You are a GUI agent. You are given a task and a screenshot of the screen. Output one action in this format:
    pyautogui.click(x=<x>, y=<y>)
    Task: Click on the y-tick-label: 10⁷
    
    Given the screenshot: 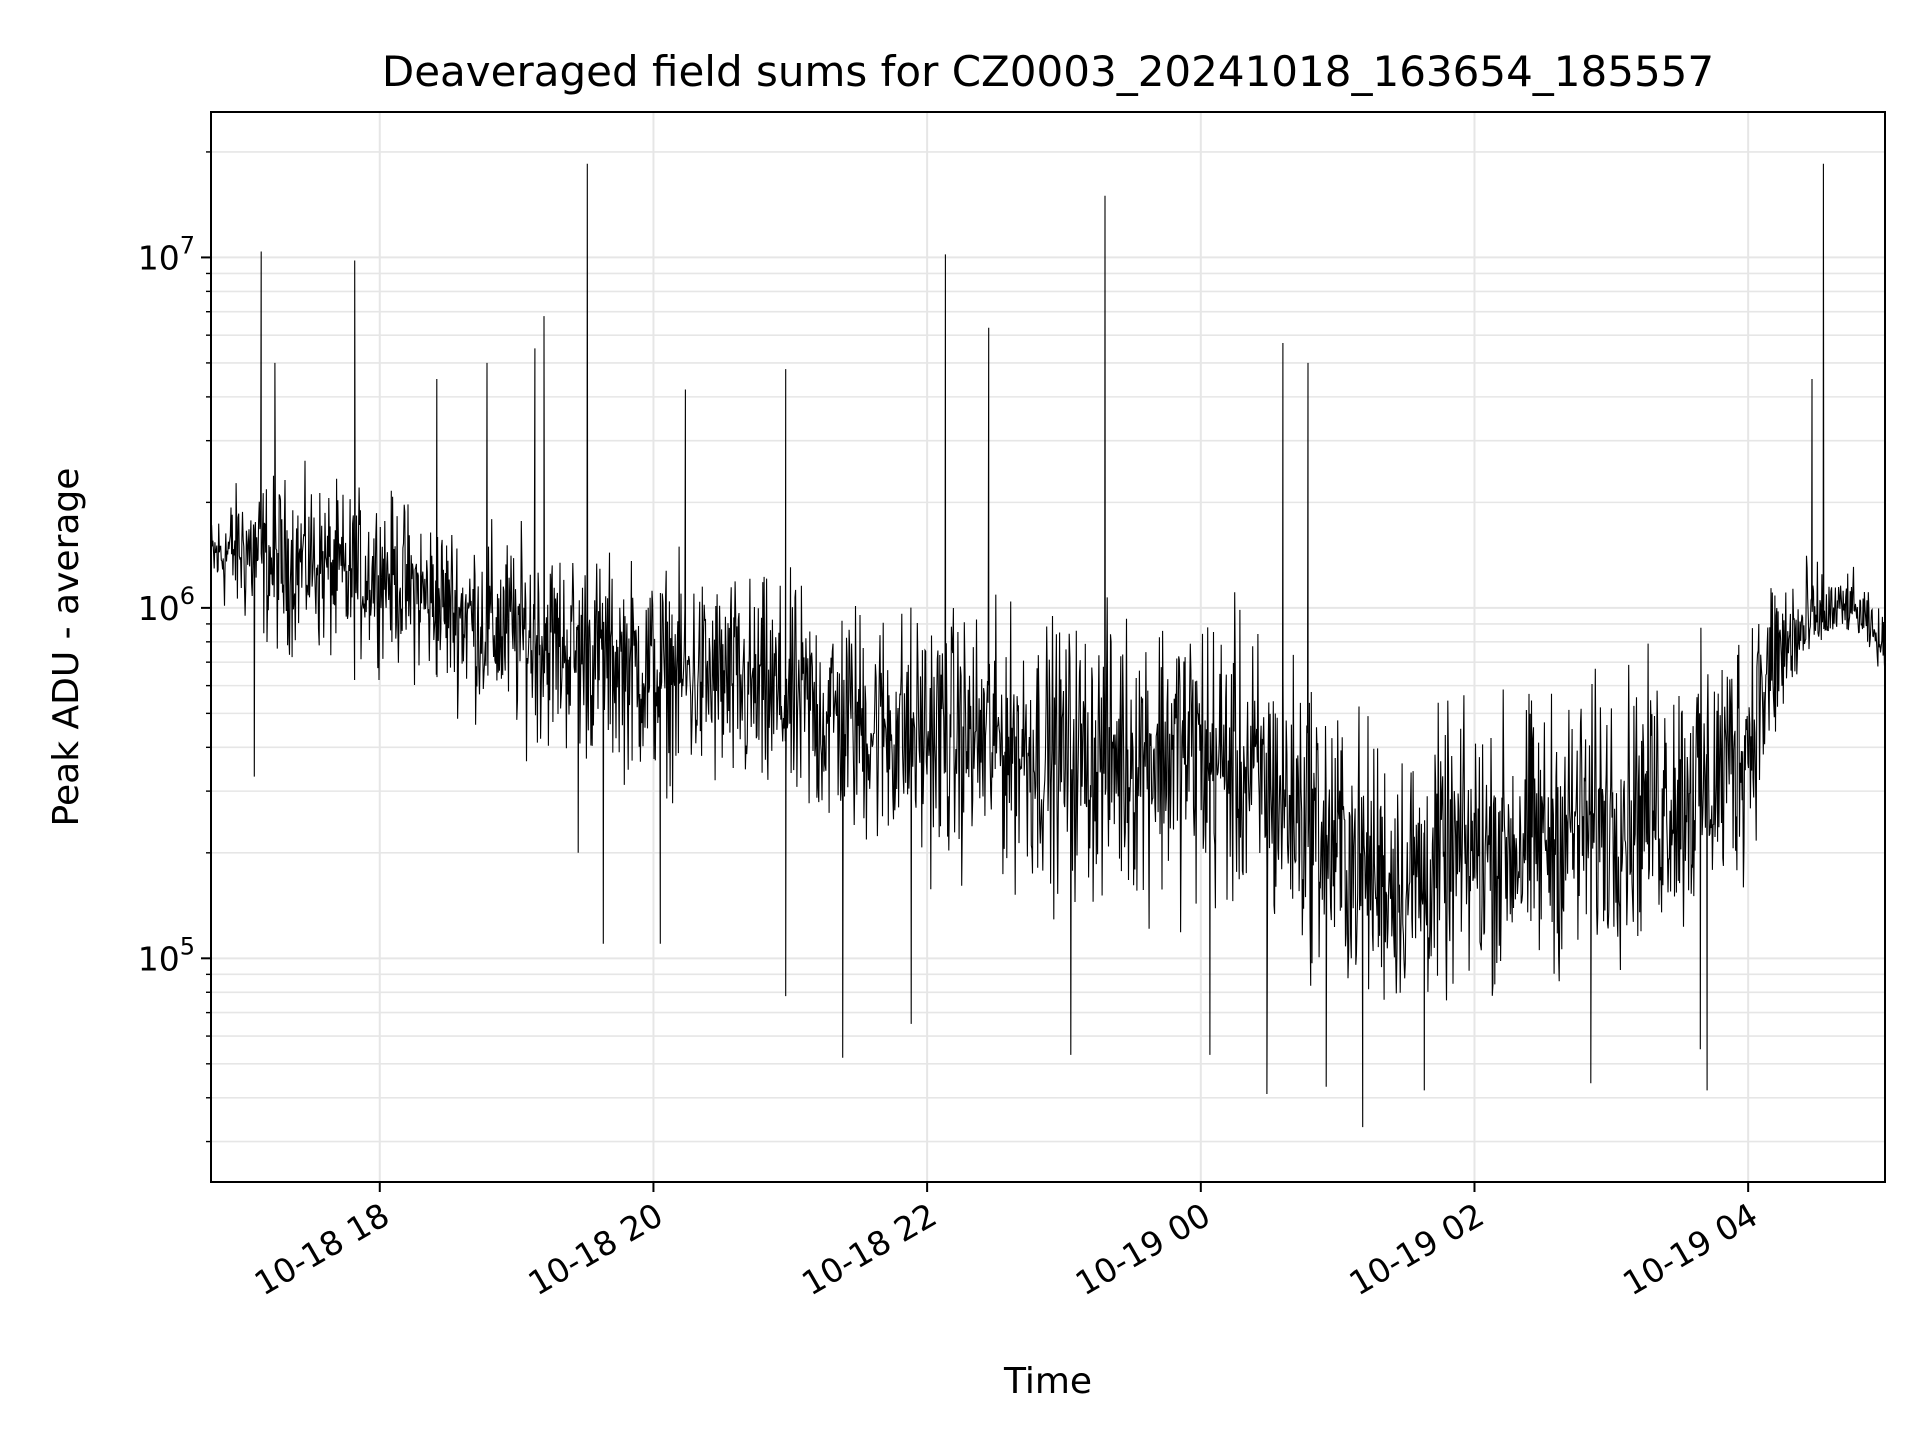 What is the action you would take?
    pyautogui.click(x=166, y=254)
    